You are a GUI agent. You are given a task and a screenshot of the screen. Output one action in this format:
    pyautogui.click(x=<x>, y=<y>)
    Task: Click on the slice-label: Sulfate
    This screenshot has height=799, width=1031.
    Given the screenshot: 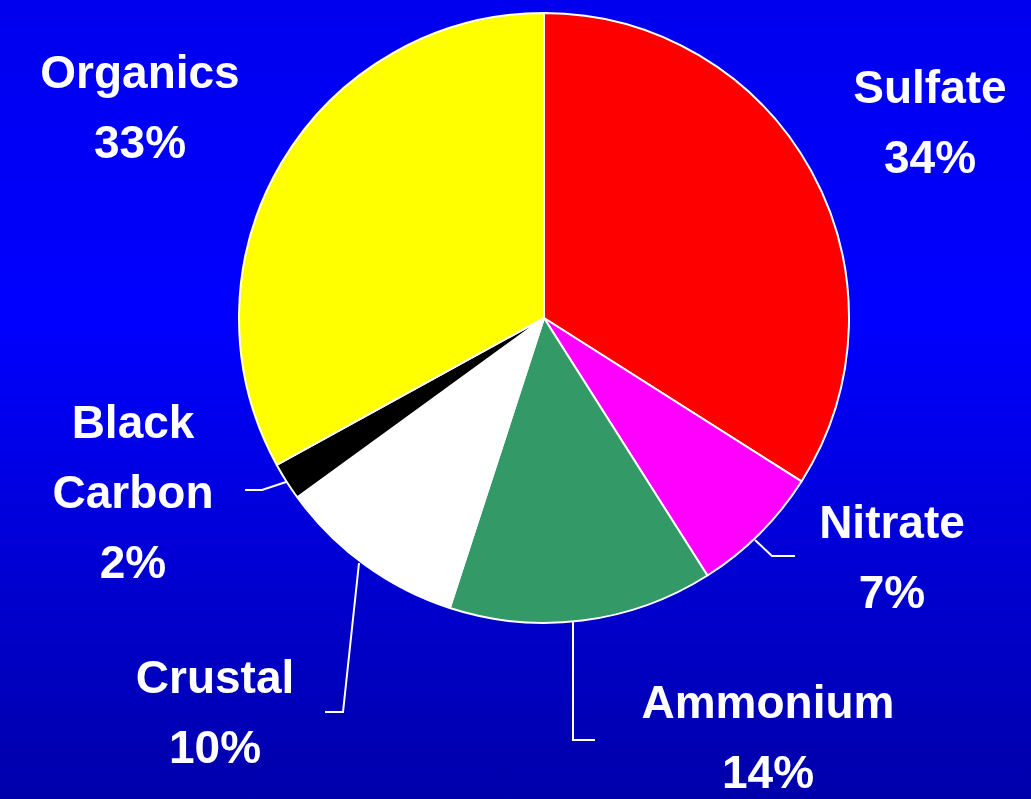 What is the action you would take?
    pyautogui.click(x=930, y=86)
    